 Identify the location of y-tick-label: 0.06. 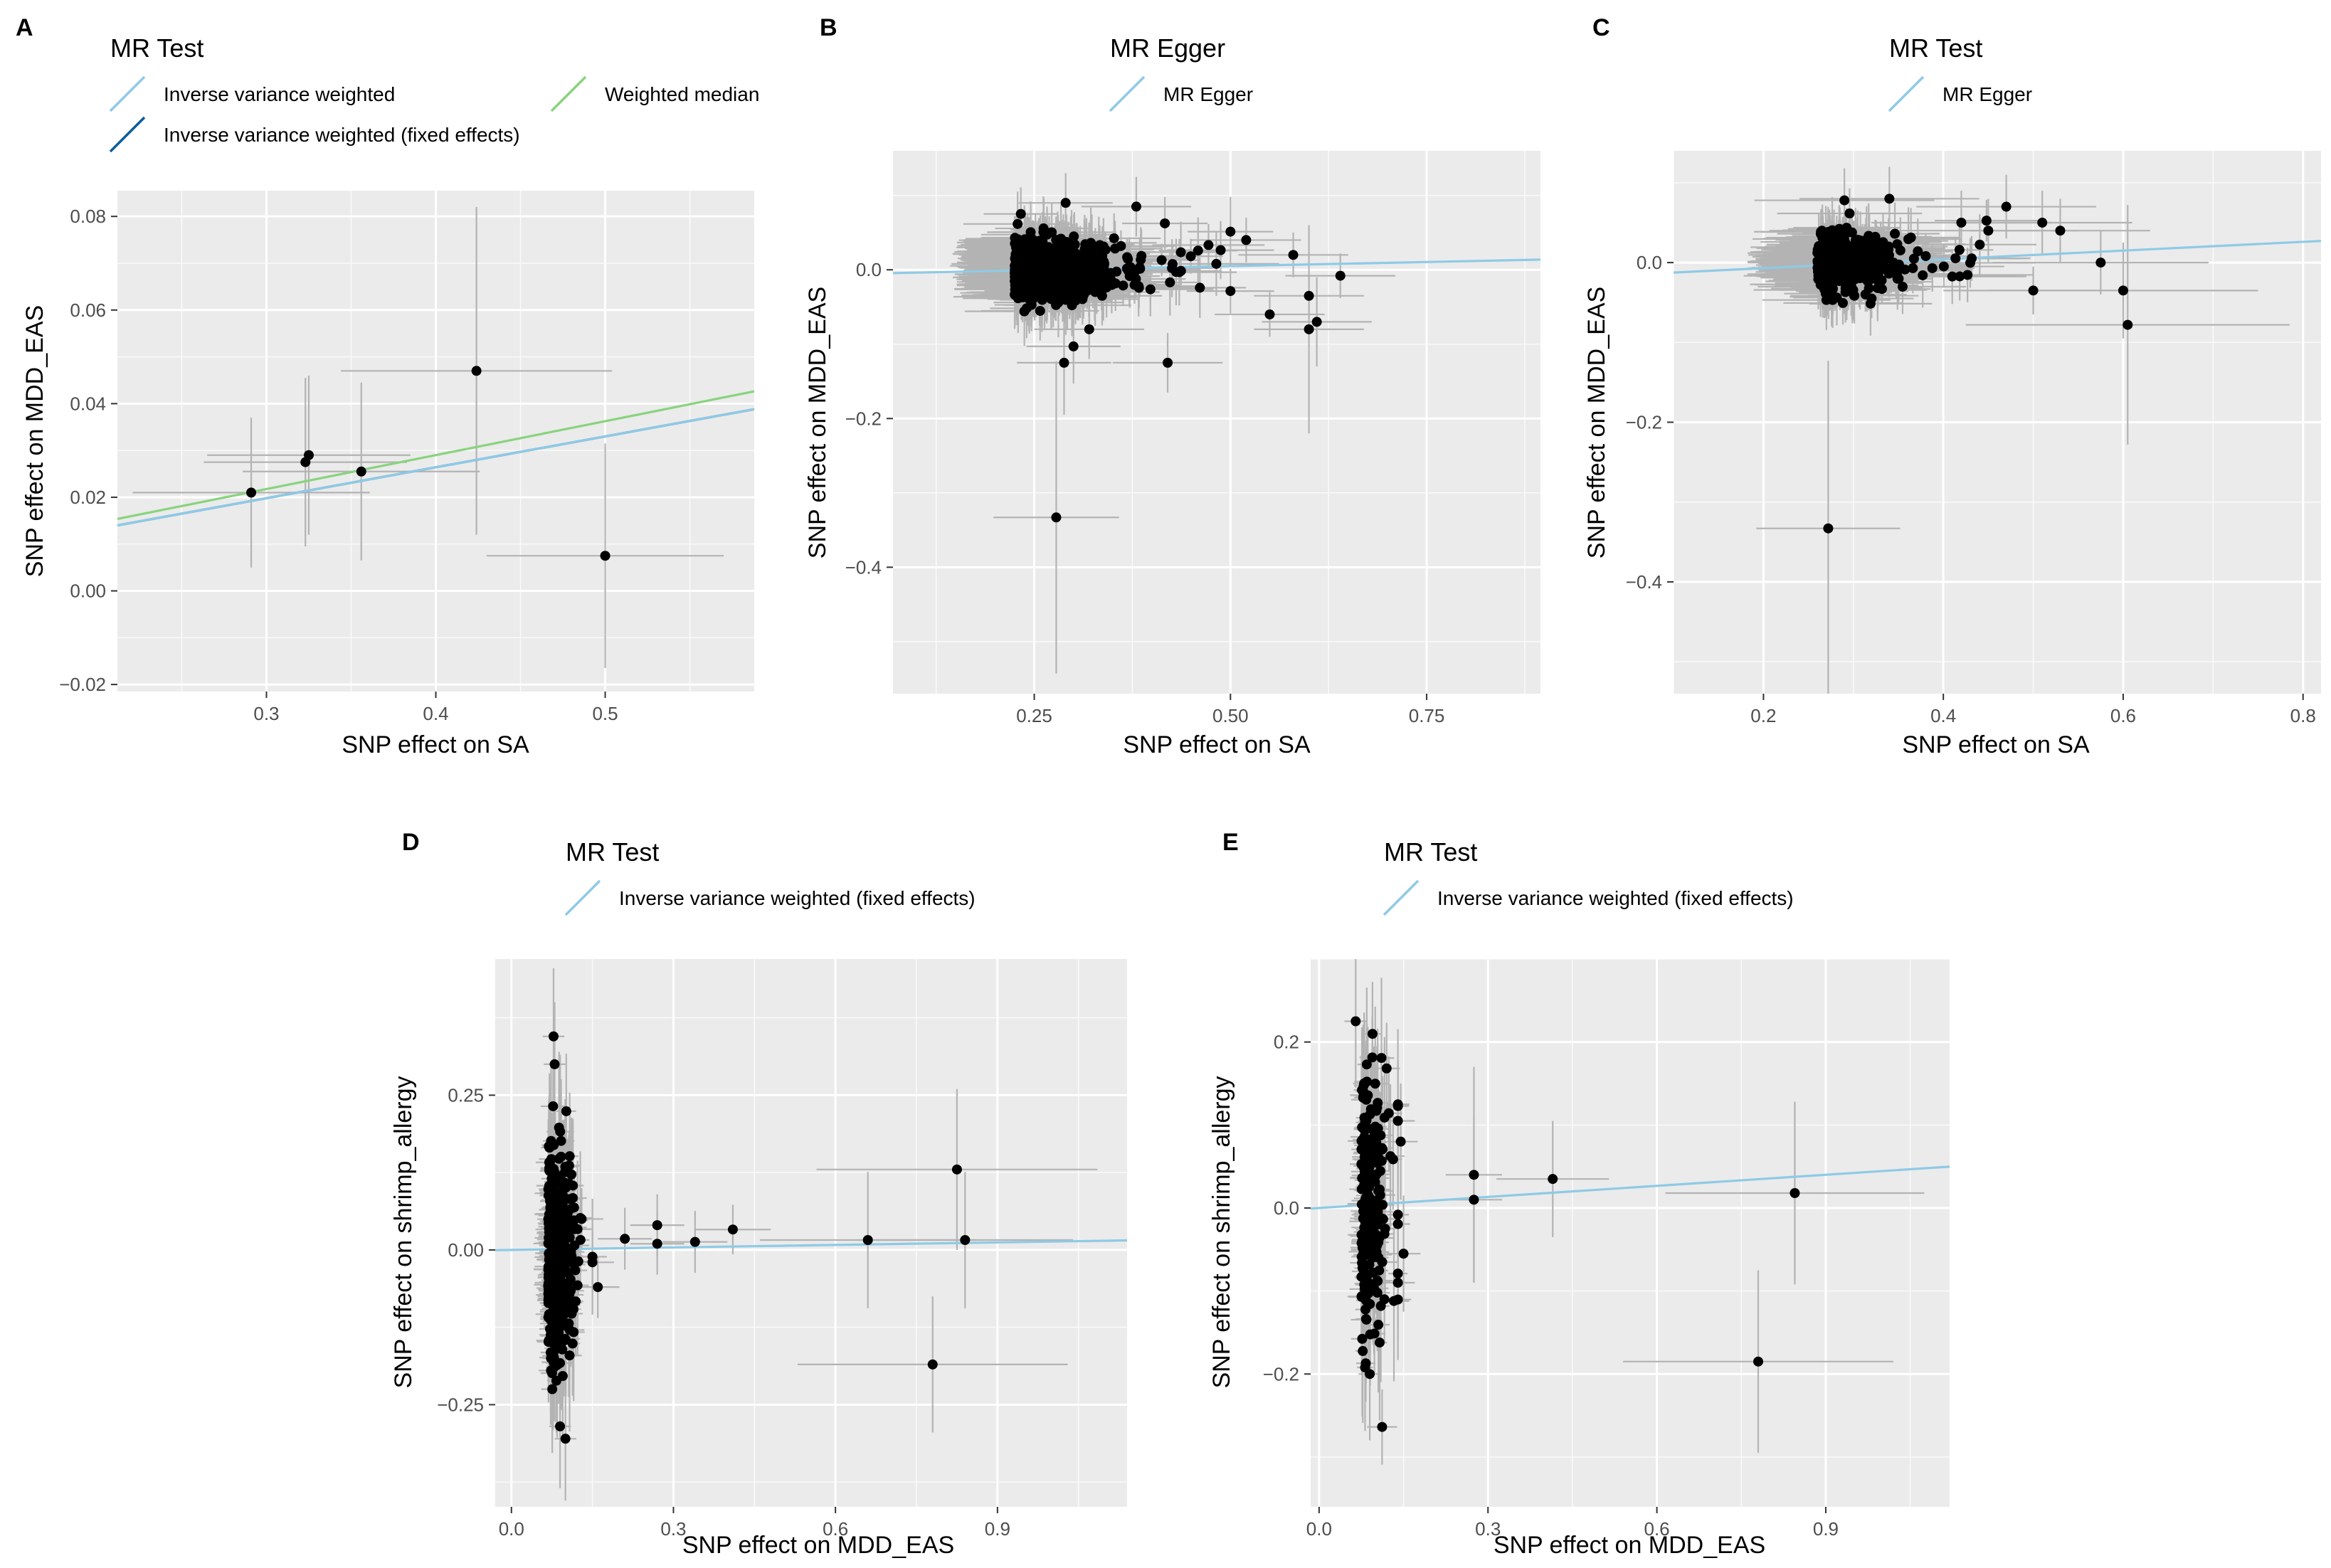
(88, 310).